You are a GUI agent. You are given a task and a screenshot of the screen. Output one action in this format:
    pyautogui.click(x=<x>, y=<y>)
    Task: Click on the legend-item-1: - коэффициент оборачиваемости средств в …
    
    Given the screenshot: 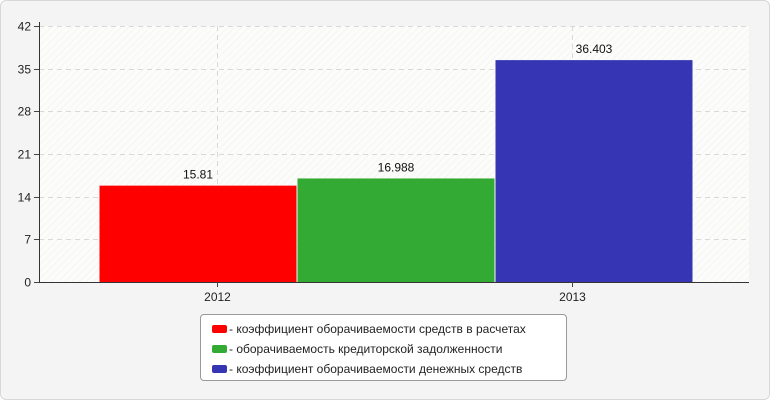 What is the action you would take?
    pyautogui.click(x=389, y=330)
    